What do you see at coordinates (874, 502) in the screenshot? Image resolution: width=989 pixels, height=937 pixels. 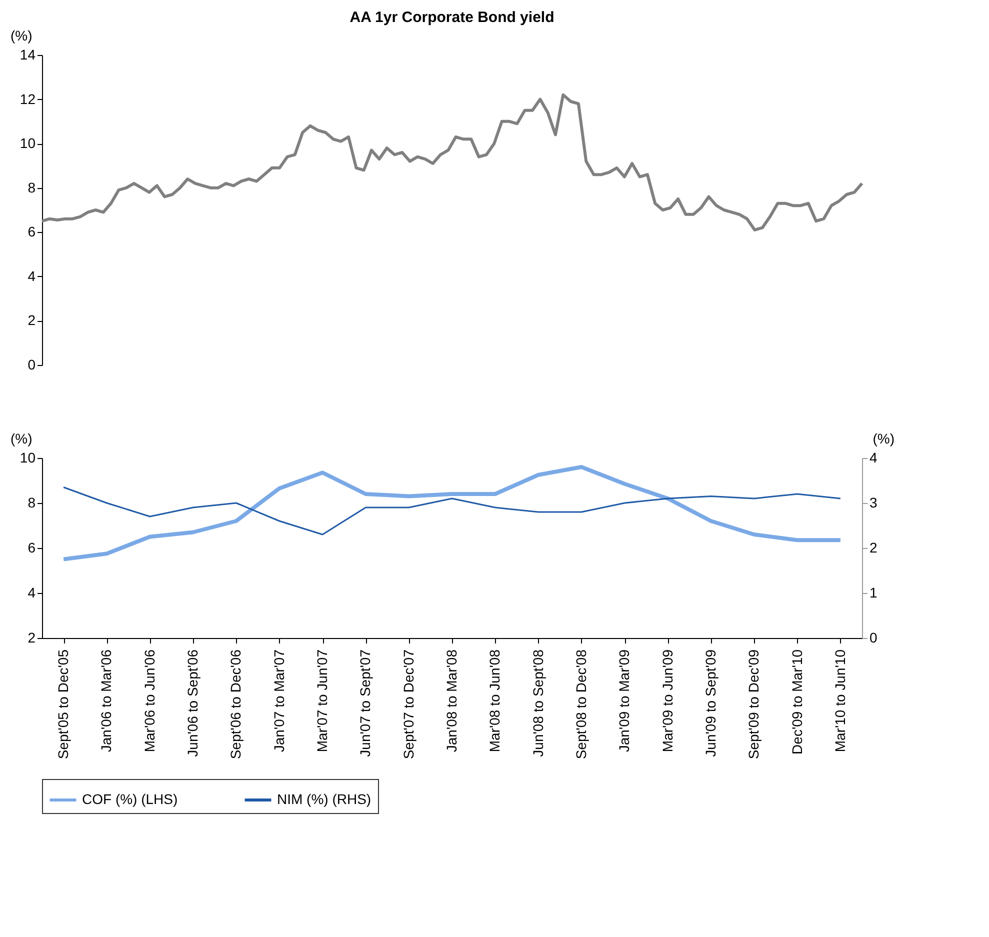 I see `y2-tick-label: 3` at bounding box center [874, 502].